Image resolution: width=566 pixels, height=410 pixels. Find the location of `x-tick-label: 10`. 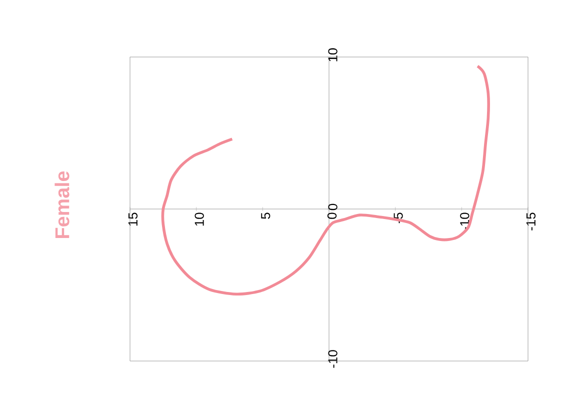

x-tick-label: 10 is located at coordinates (199, 219).